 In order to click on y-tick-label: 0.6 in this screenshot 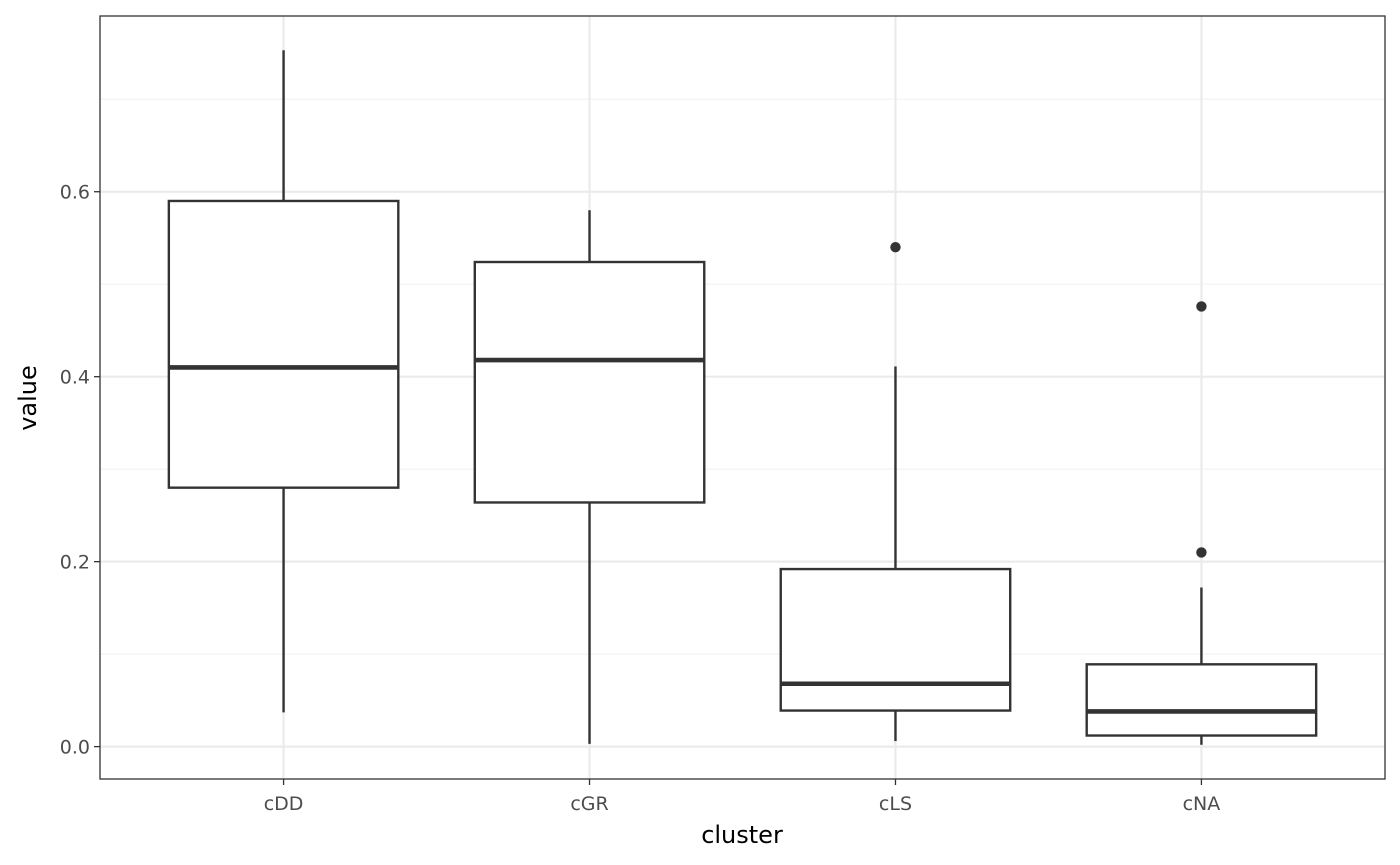, I will do `click(75, 193)`.